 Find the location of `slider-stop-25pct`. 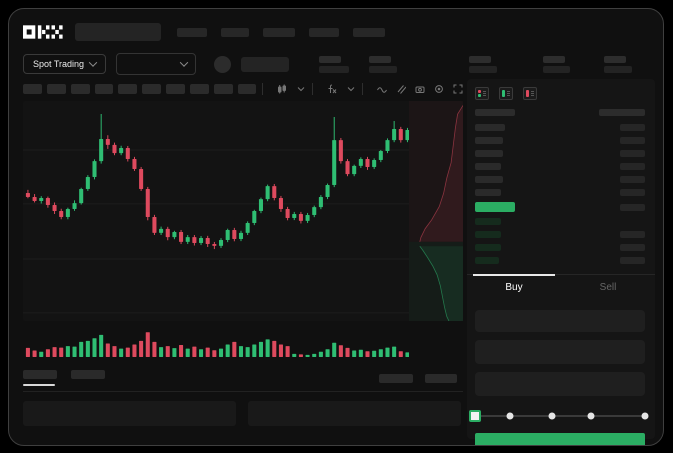

slider-stop-25pct is located at coordinates (510, 416).